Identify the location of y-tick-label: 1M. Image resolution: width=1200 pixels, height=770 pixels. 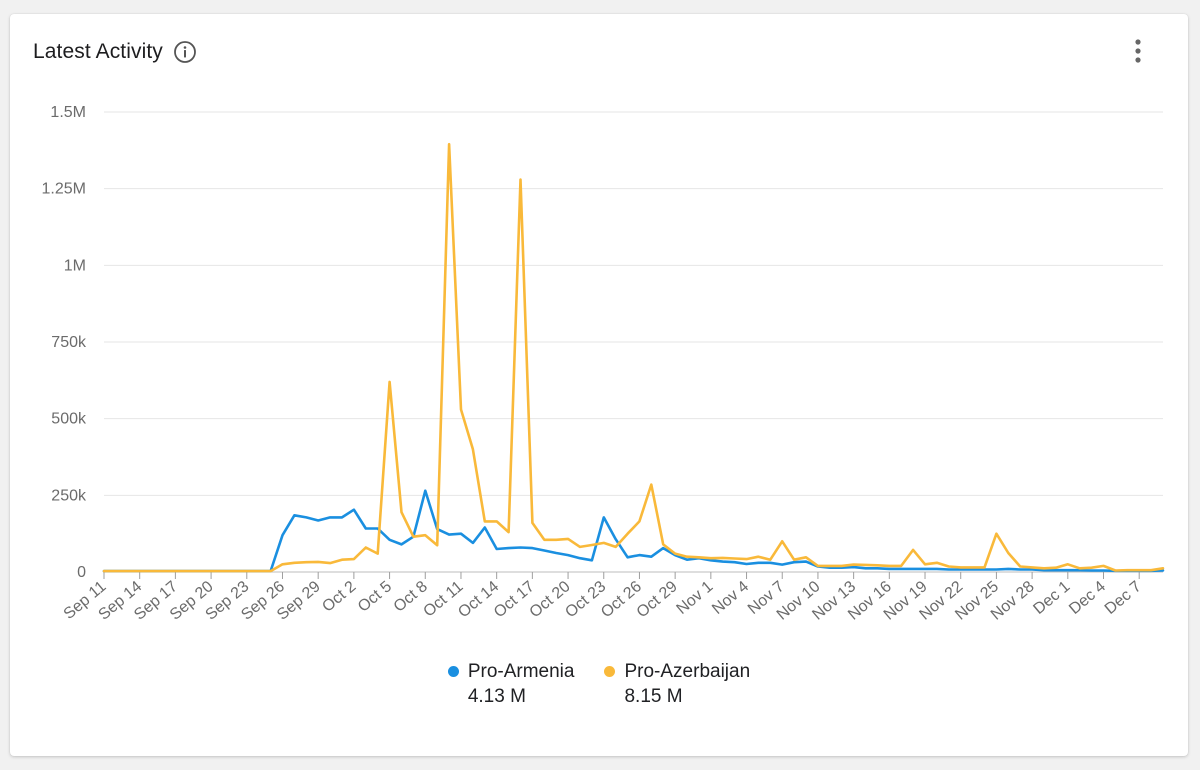
(75, 265).